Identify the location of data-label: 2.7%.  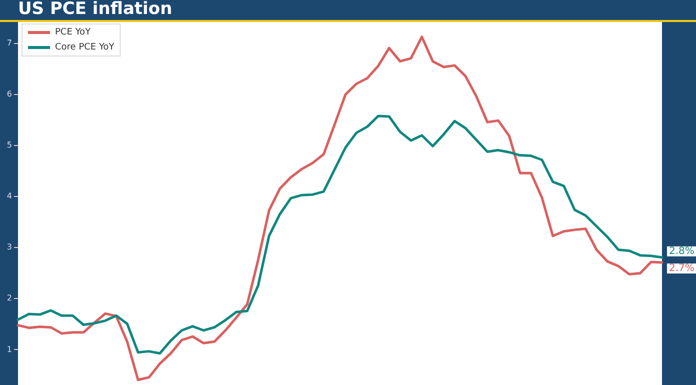
(681, 268).